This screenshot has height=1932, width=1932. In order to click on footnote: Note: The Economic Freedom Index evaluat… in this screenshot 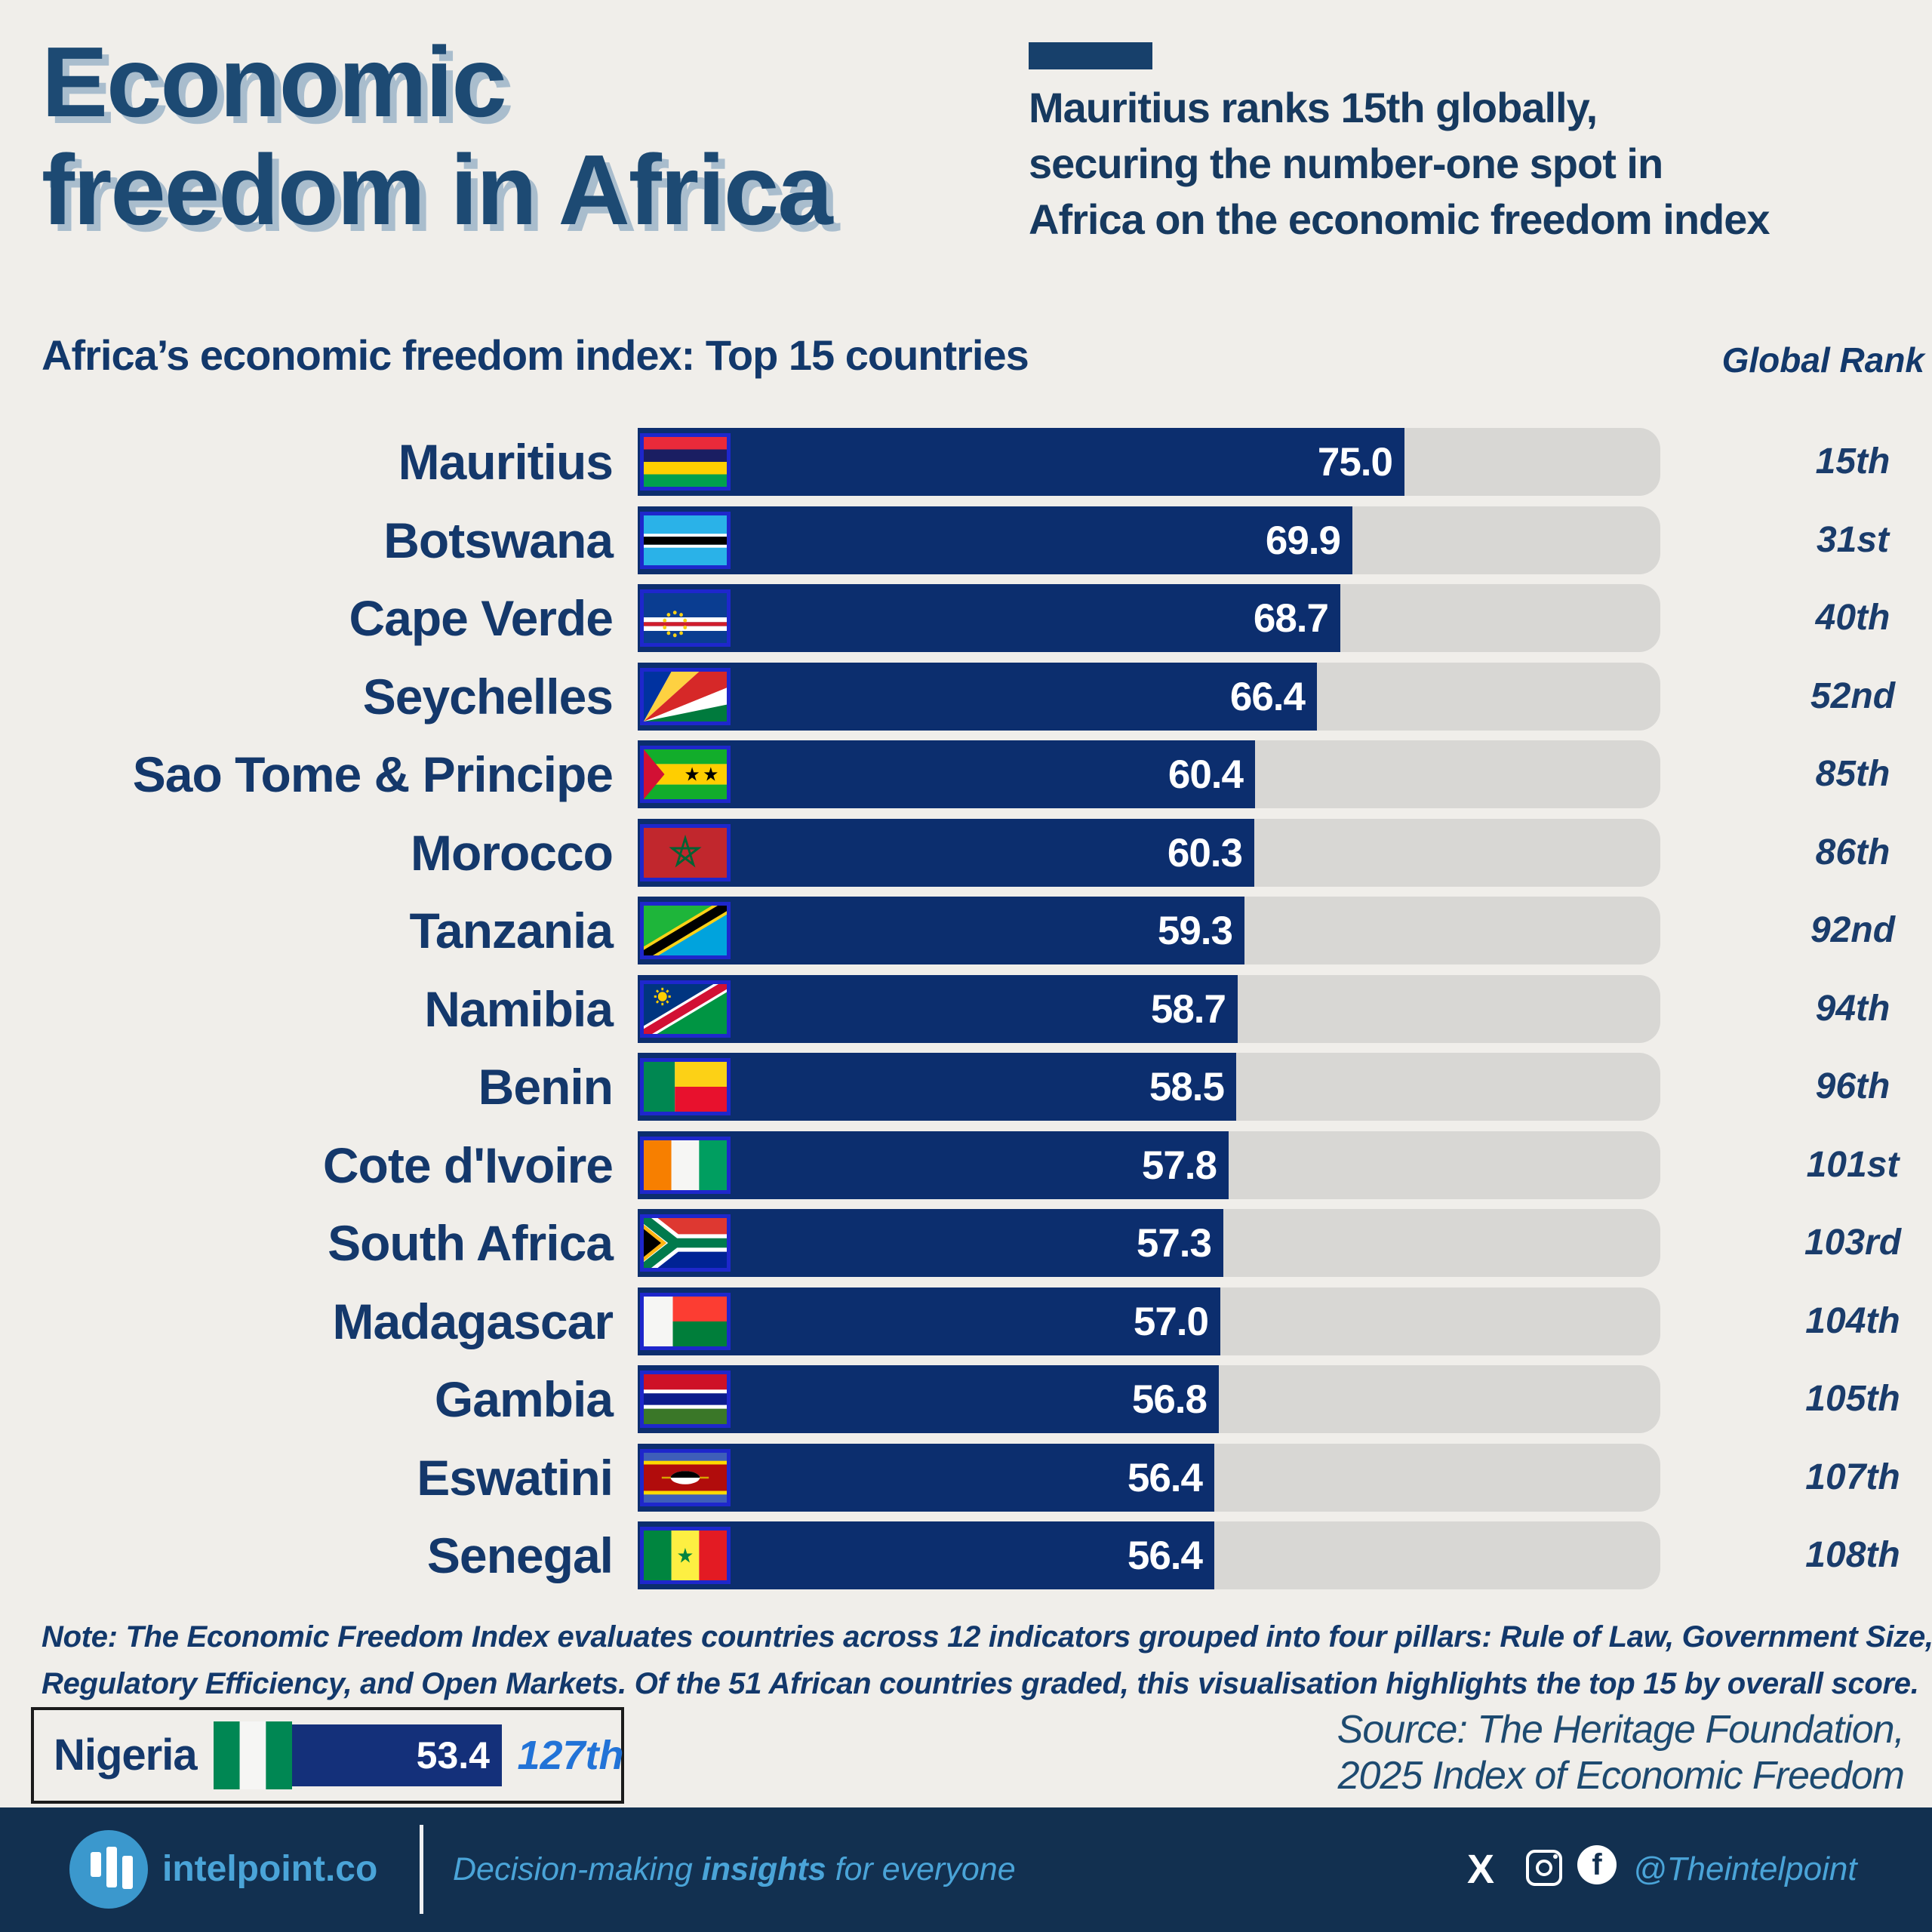, I will do `click(987, 1660)`.